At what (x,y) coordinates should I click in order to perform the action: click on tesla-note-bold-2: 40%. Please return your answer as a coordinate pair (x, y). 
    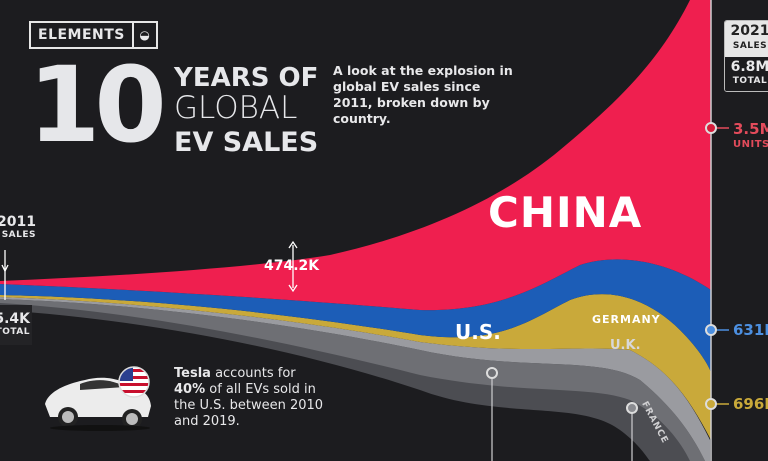
    Looking at the image, I should click on (190, 389).